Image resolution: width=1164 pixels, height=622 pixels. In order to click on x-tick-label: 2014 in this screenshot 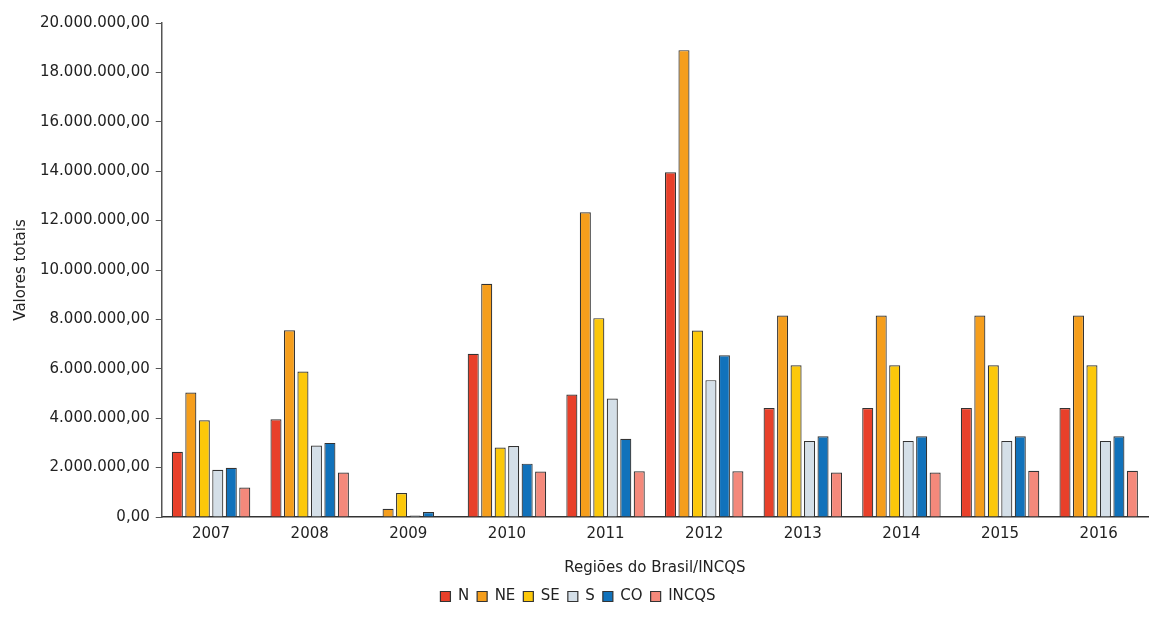, I will do `click(901, 532)`.